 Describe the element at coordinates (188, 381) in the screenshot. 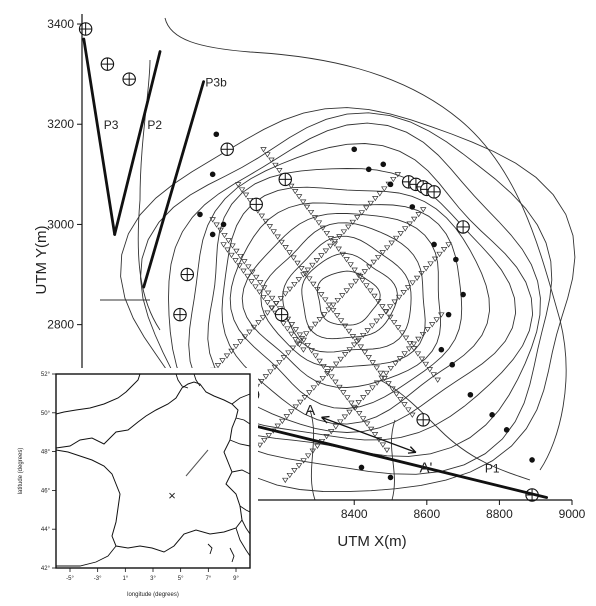

I see `channel-coast` at that location.